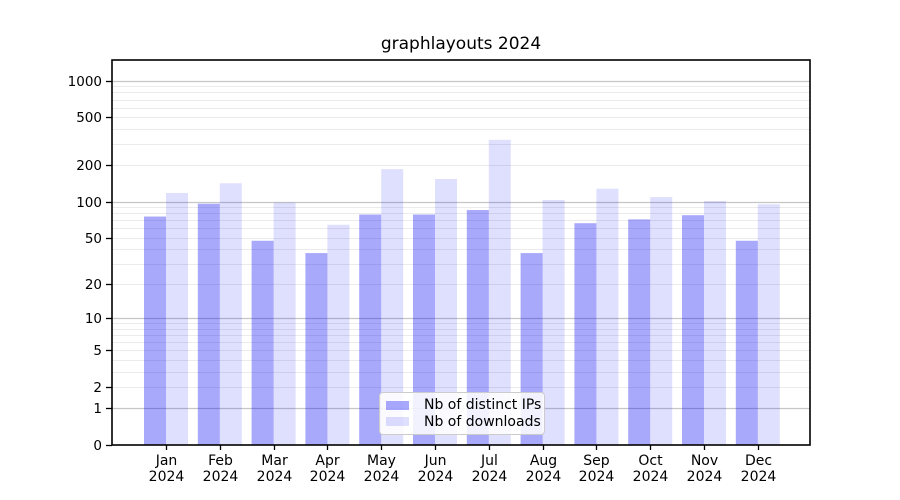 The image size is (900, 500). Describe the element at coordinates (651, 469) in the screenshot. I see `x-tick-label: Oct 2024` at that location.